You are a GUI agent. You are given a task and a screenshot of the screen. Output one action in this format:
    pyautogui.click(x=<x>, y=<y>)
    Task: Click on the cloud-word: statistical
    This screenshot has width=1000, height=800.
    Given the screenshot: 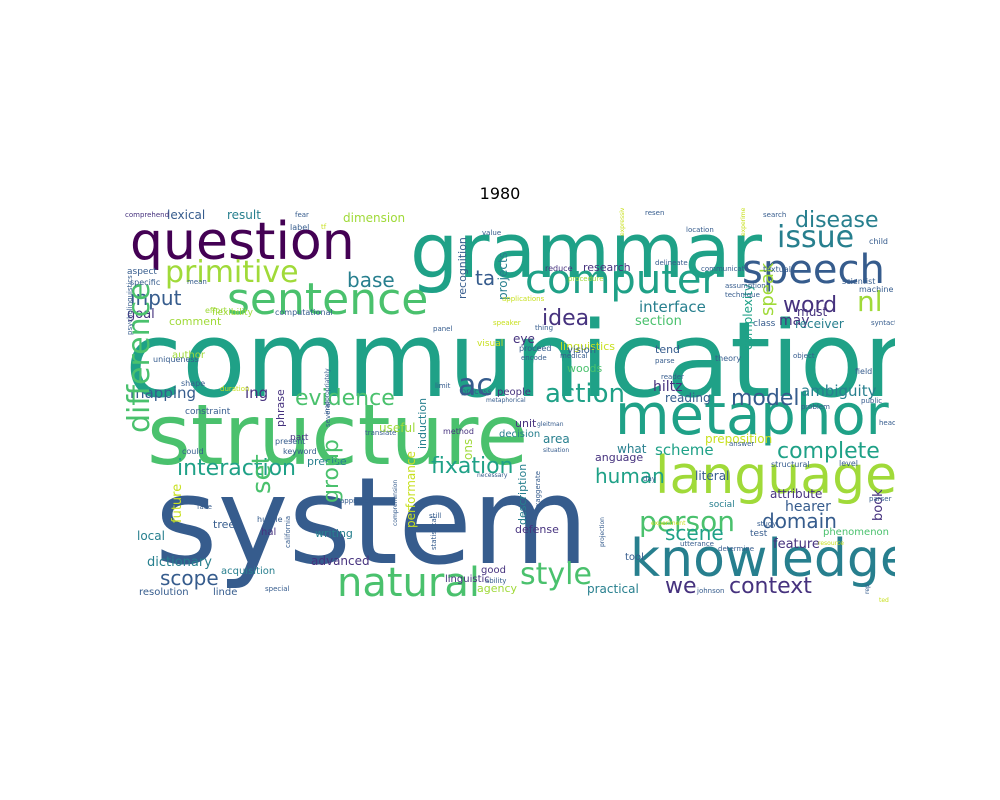 What is the action you would take?
    pyautogui.click(x=434, y=533)
    